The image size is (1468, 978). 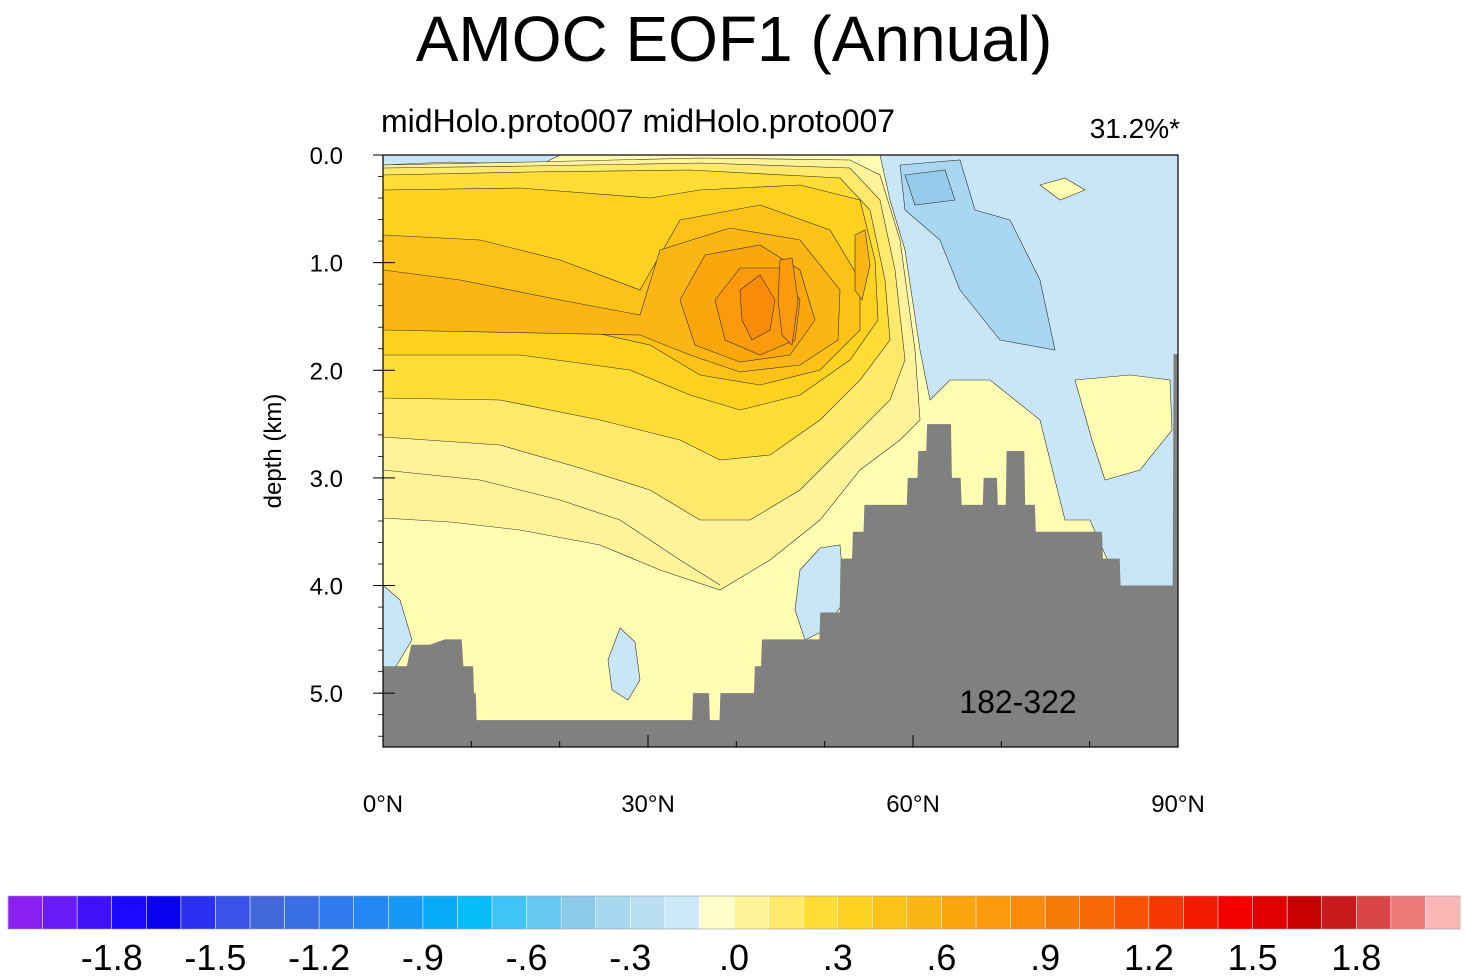 What do you see at coordinates (383, 804) in the screenshot?
I see `x-tick-label: 0°N` at bounding box center [383, 804].